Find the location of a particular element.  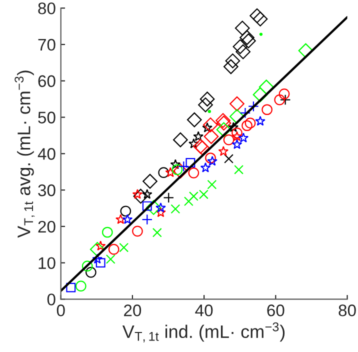

x-tick-label: 20 is located at coordinates (133, 310).